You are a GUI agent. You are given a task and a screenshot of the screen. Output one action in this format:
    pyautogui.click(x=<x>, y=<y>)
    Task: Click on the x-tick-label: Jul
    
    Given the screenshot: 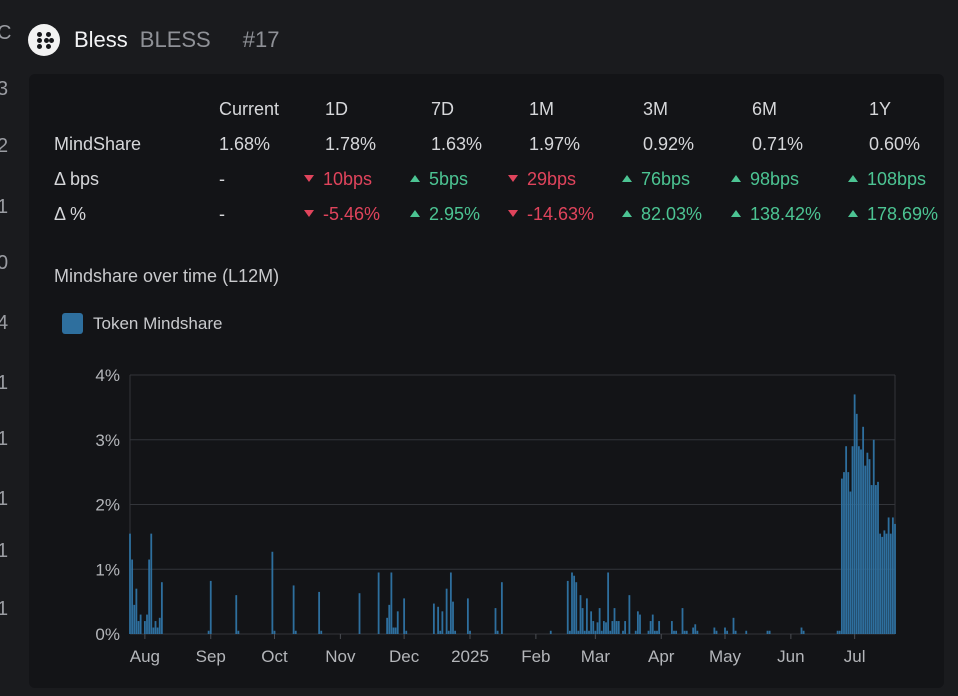 What is the action you would take?
    pyautogui.click(x=855, y=656)
    